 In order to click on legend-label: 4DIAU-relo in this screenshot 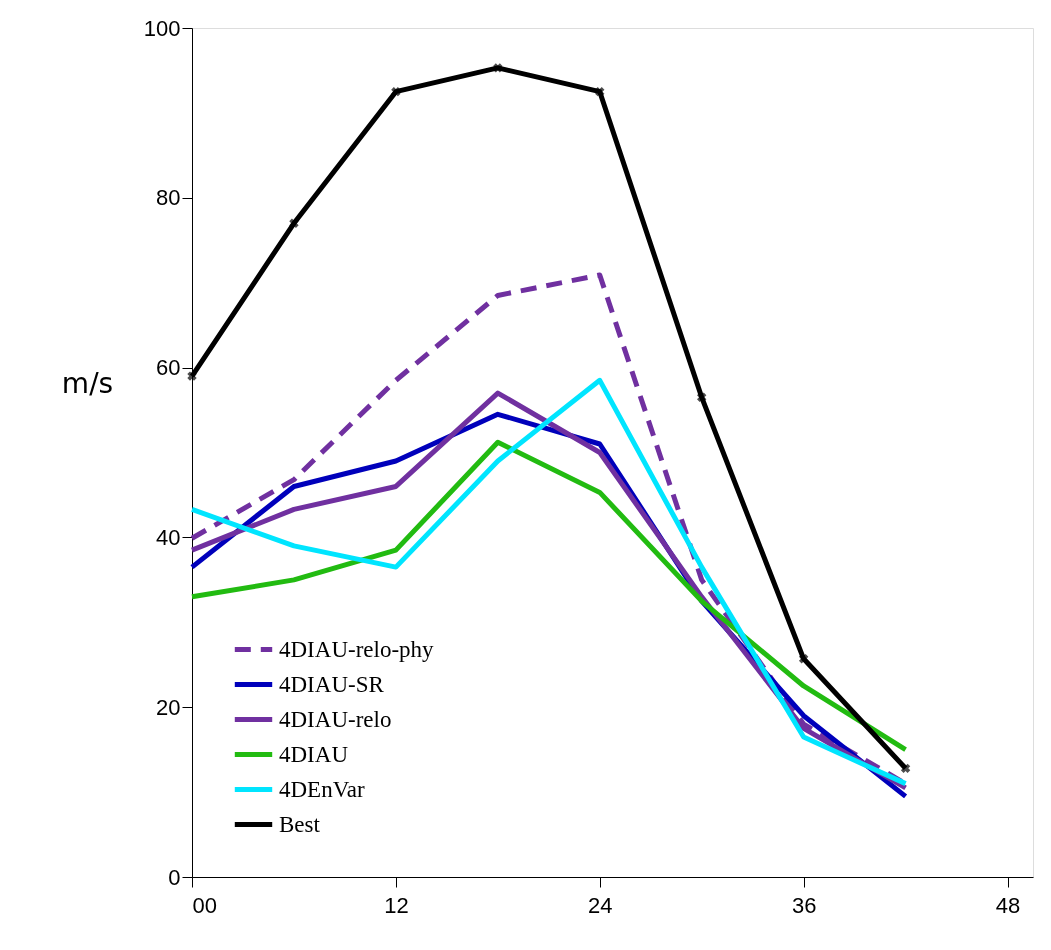, I will do `click(335, 719)`.